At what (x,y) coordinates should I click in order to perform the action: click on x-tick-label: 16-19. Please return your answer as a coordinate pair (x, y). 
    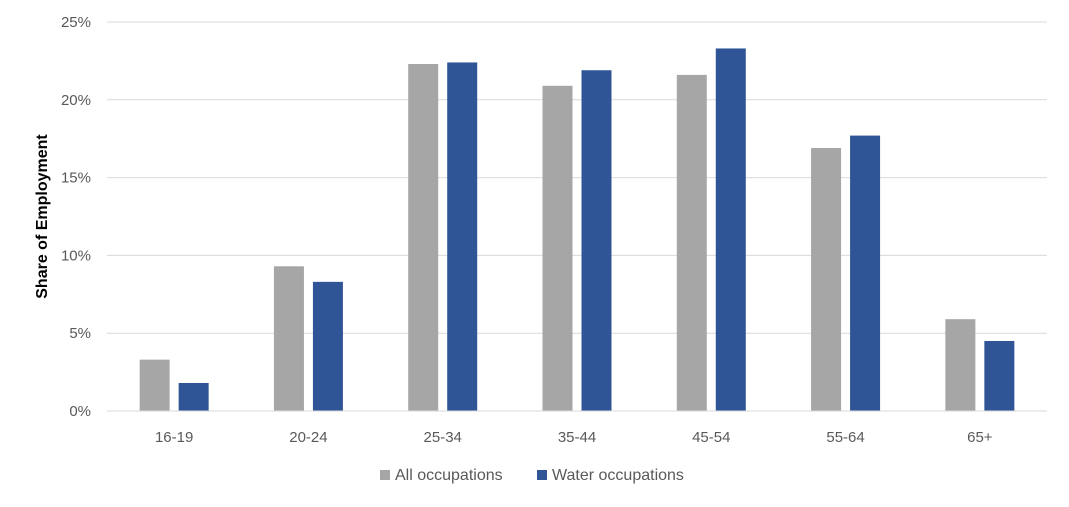
    Looking at the image, I should click on (174, 437).